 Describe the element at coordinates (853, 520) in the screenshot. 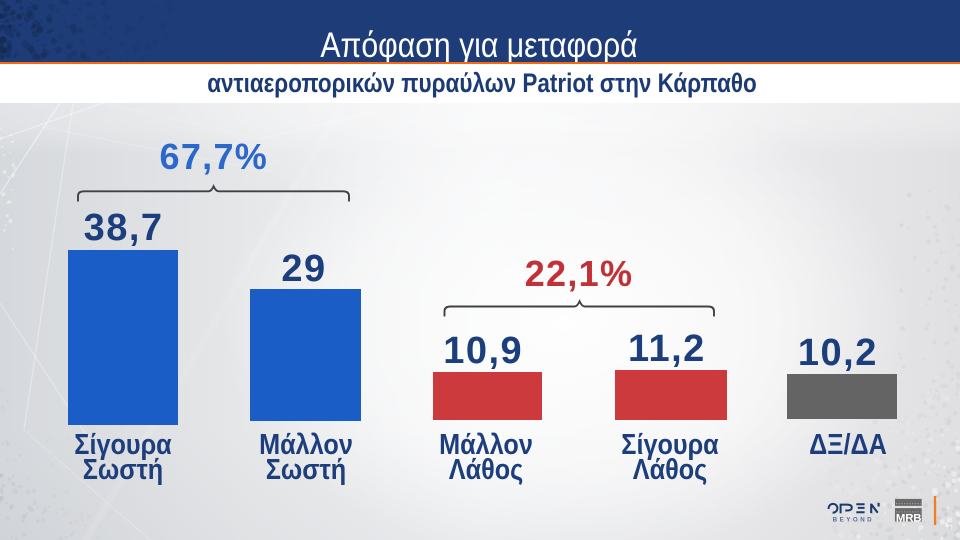

I see `svg-text: BEYOND` at that location.